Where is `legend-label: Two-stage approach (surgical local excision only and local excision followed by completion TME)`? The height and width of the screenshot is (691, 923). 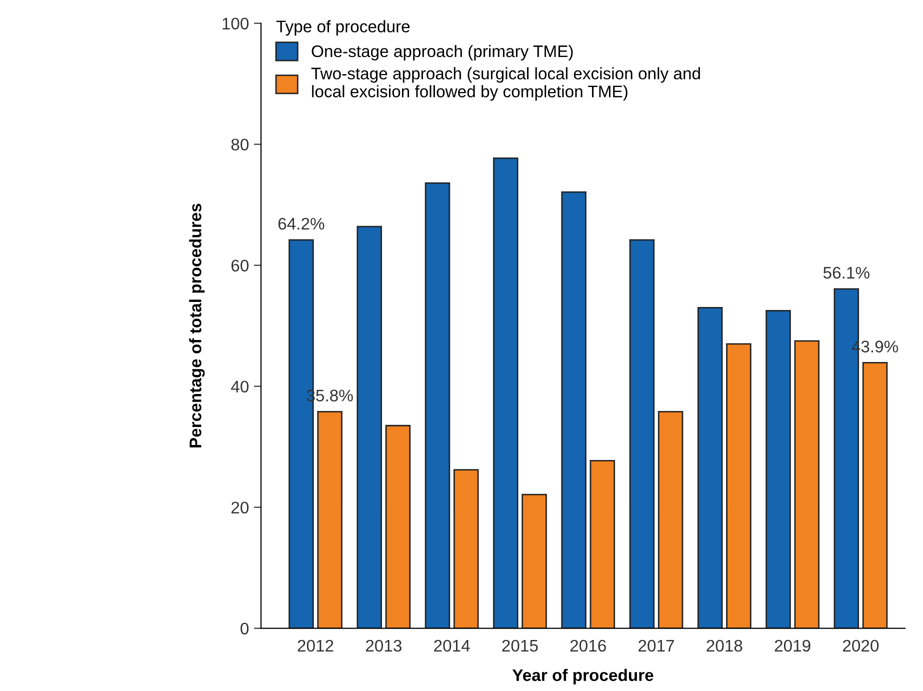
legend-label: Two-stage approach (surgical local excision only and local excision followed by completion TME) is located at coordinates (505, 84).